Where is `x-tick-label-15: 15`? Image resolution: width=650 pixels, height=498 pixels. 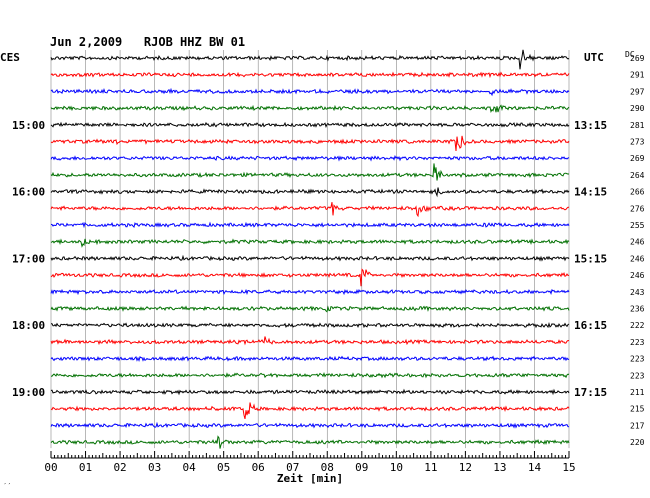 x-tick-label-15: 15 is located at coordinates (568, 467).